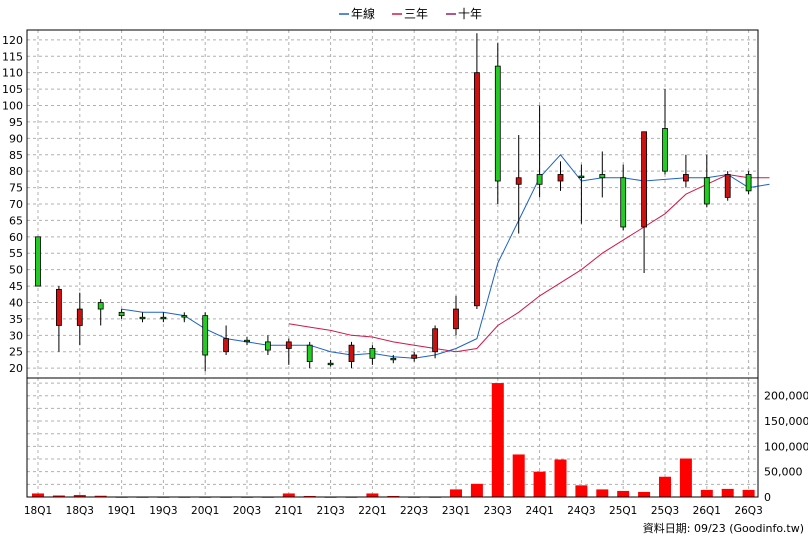 The width and height of the screenshot is (808, 540). I want to click on price-tick-label: 105, so click(12, 89).